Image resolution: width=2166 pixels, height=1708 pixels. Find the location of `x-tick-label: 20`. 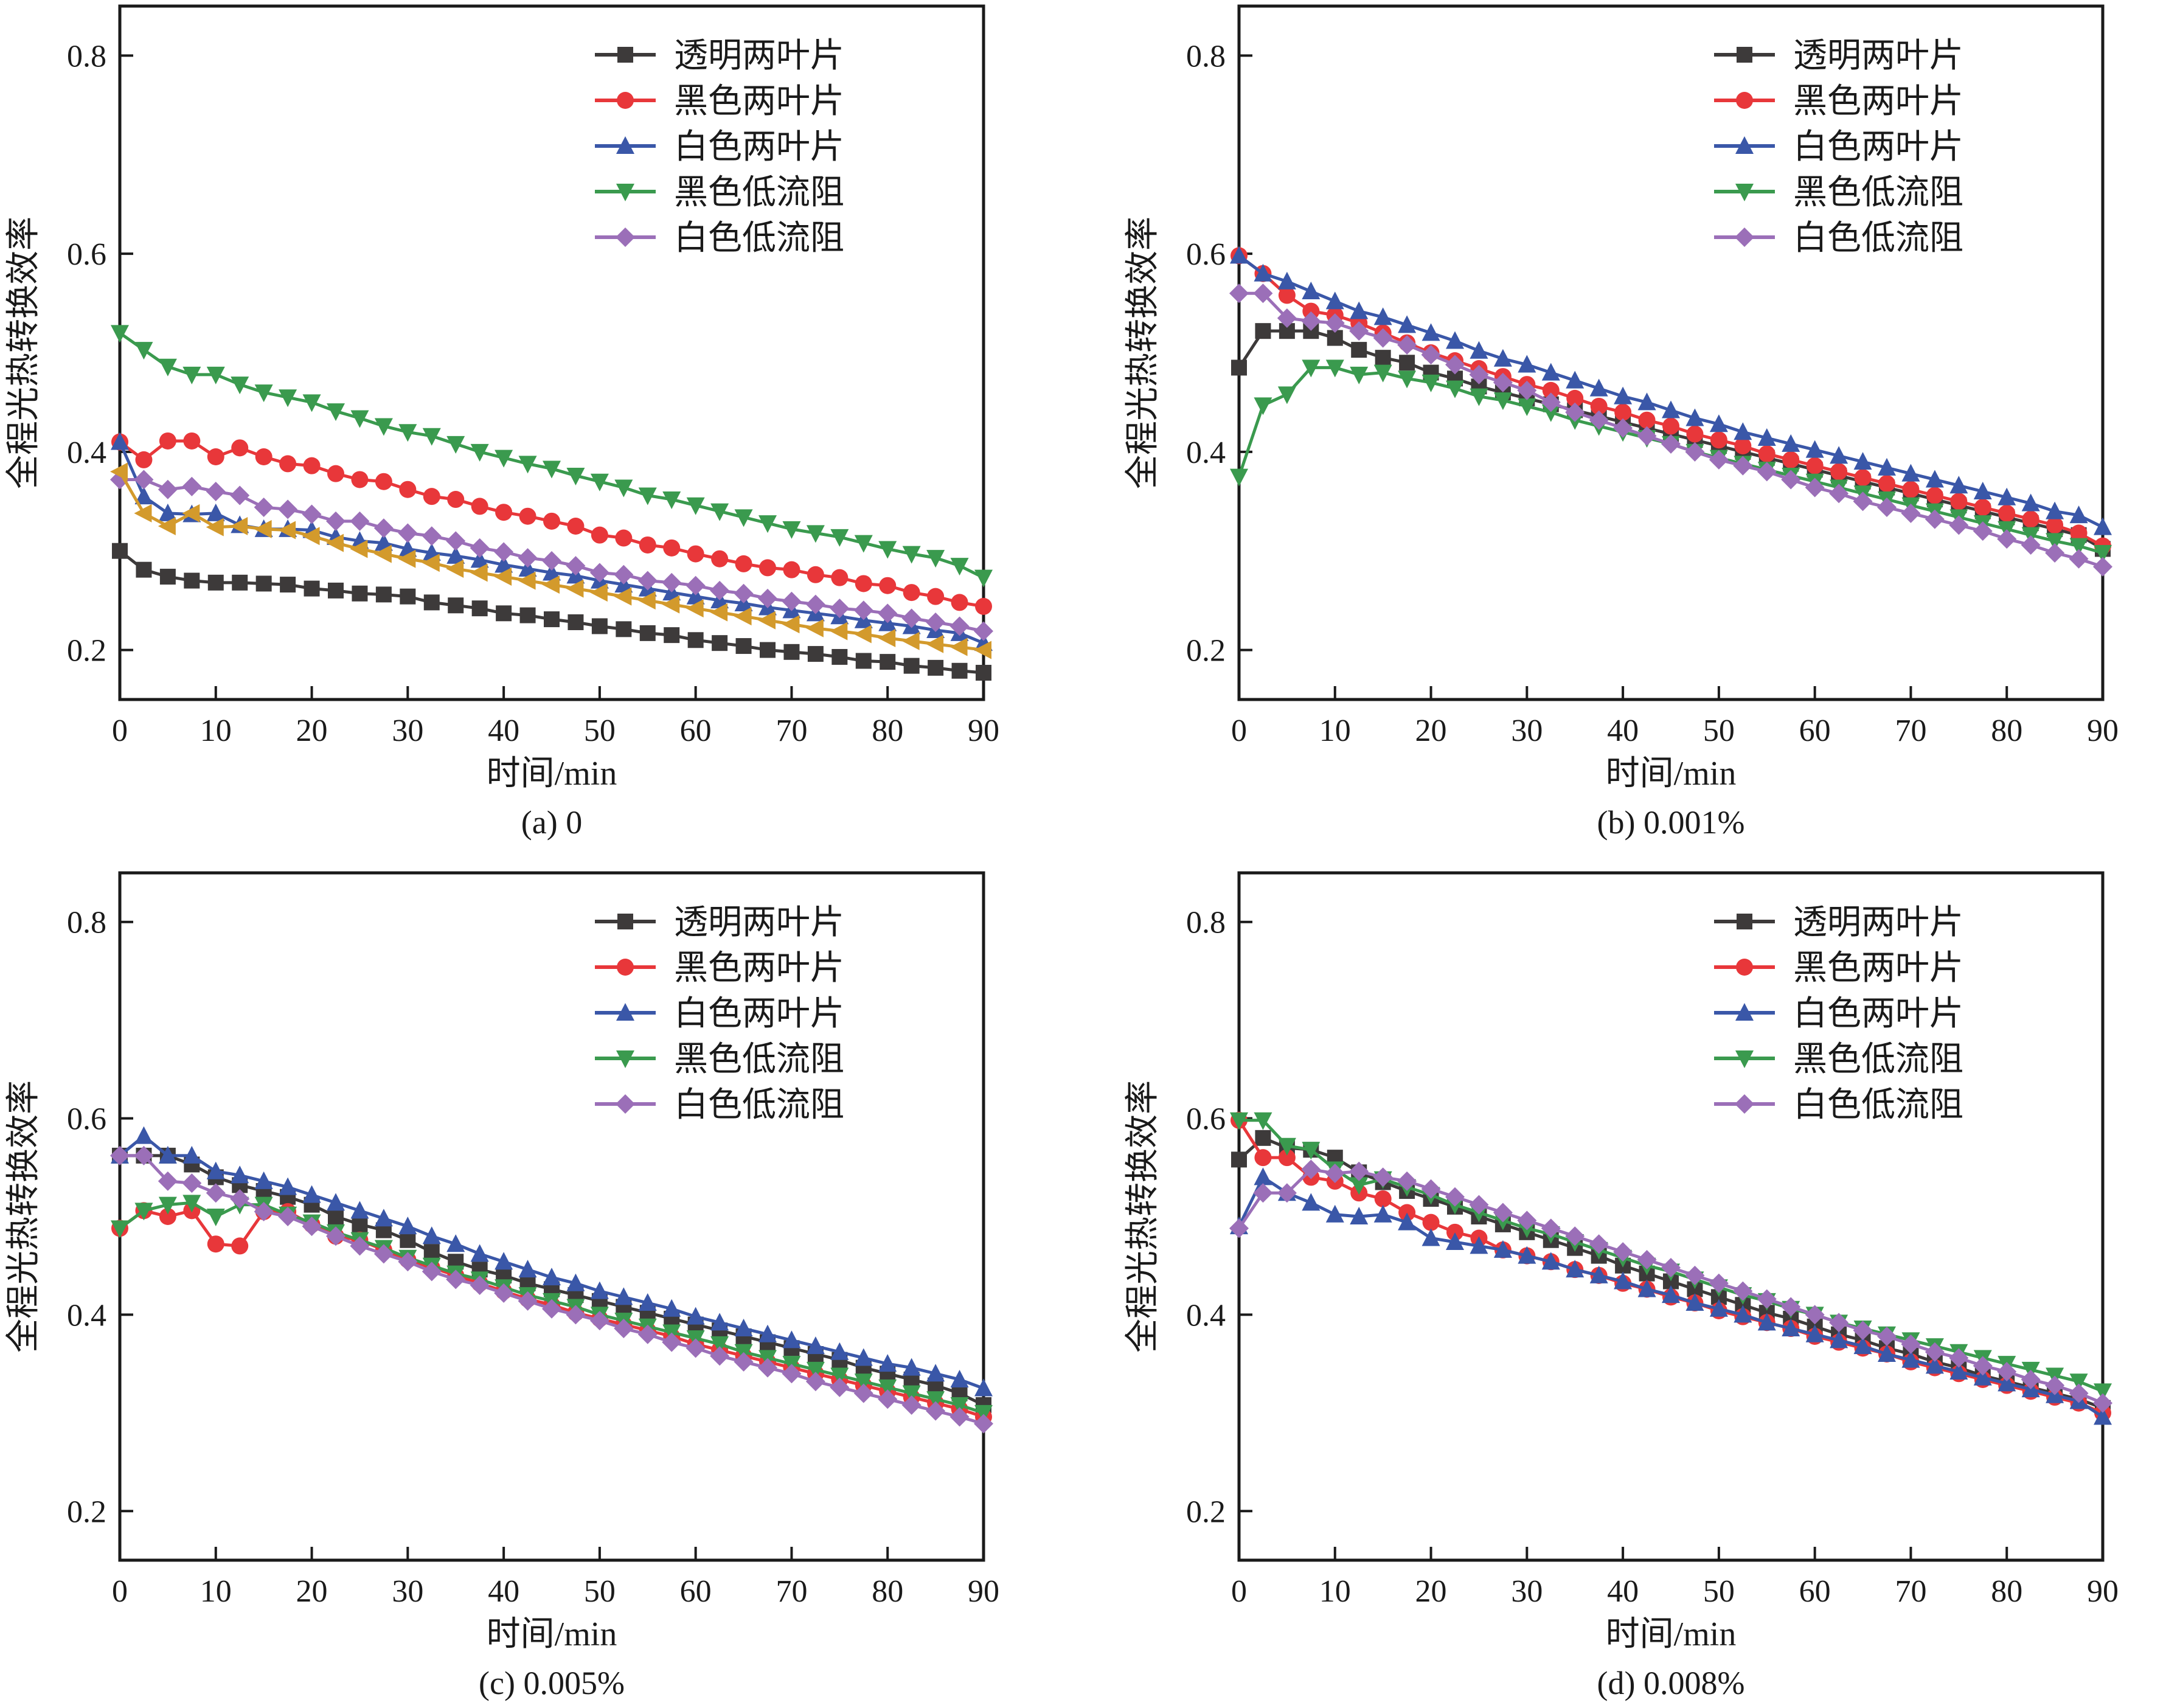

x-tick-label: 20 is located at coordinates (312, 730).